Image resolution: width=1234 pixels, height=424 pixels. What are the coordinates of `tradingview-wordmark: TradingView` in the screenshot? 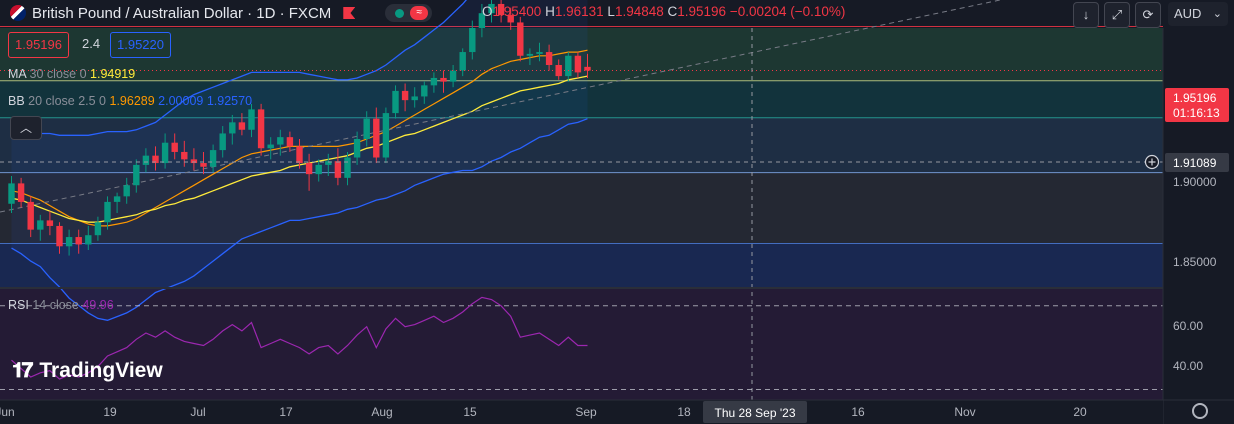 It's located at (101, 370).